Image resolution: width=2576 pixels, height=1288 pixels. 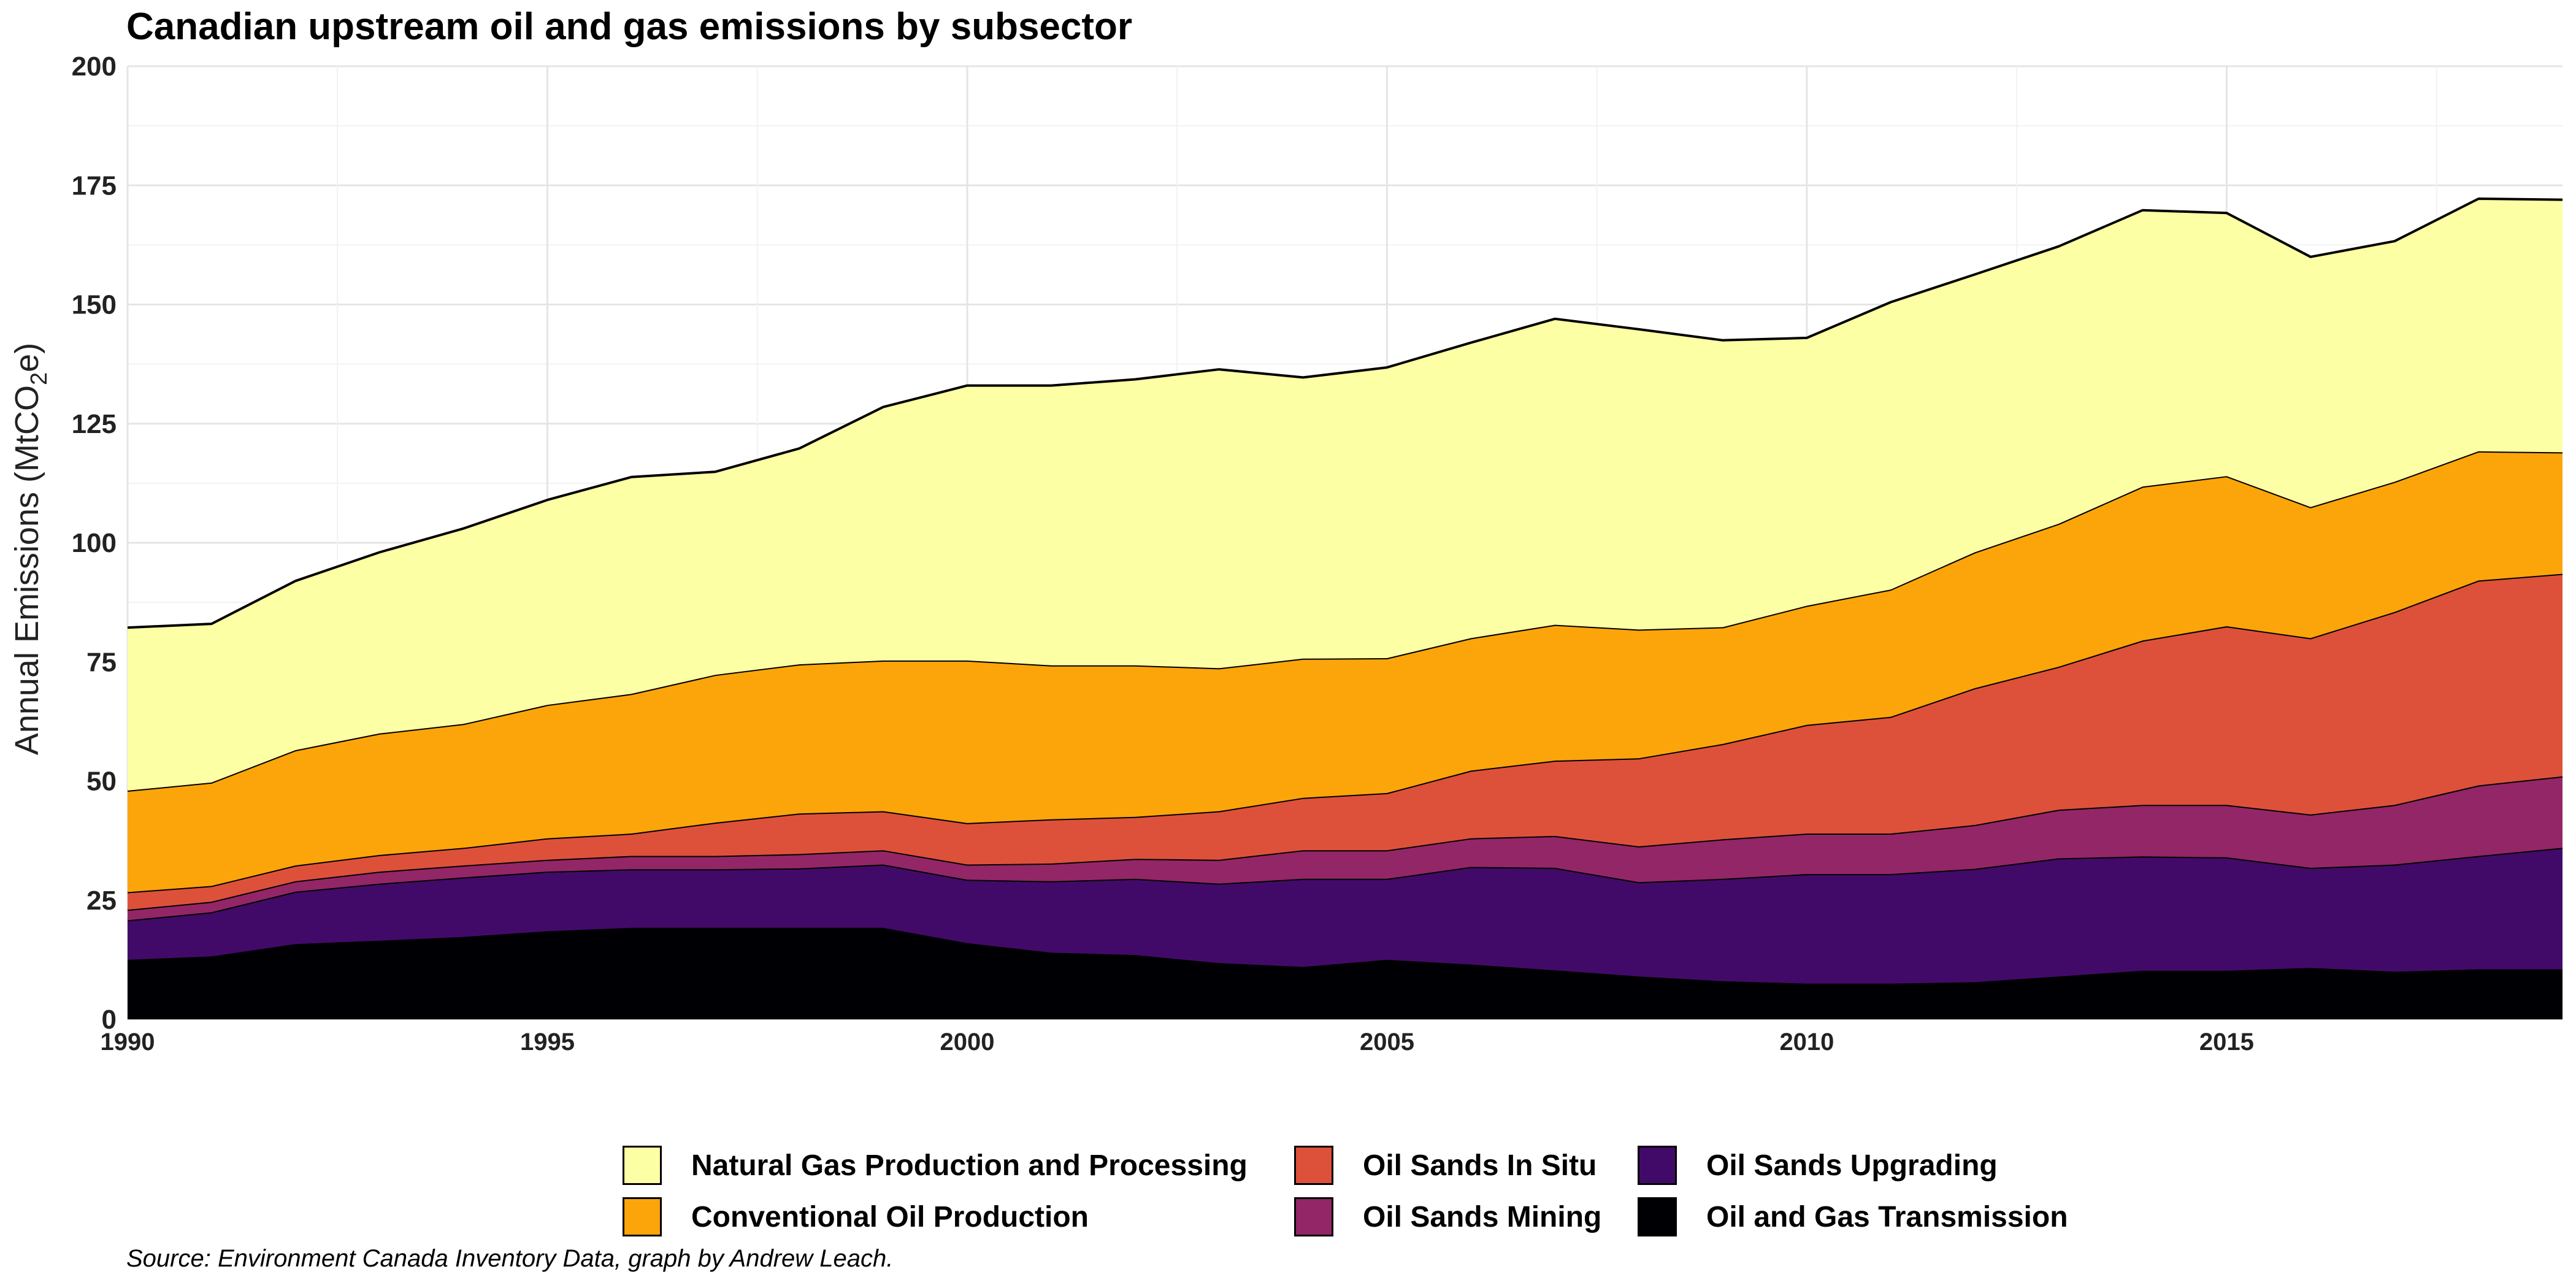 I want to click on y-tick-label: 0, so click(x=109, y=1020).